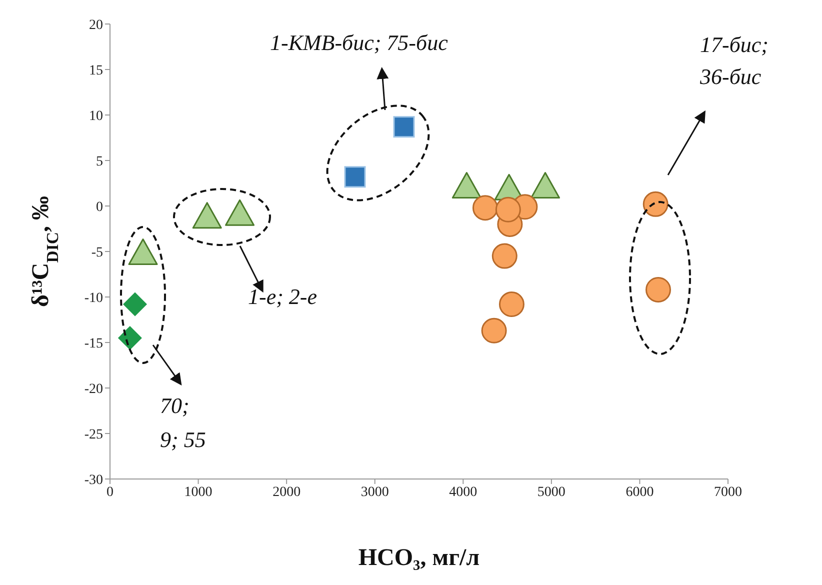 This screenshot has height=585, width=822. Describe the element at coordinates (110, 492) in the screenshot. I see `x-tick-label: 0` at that location.